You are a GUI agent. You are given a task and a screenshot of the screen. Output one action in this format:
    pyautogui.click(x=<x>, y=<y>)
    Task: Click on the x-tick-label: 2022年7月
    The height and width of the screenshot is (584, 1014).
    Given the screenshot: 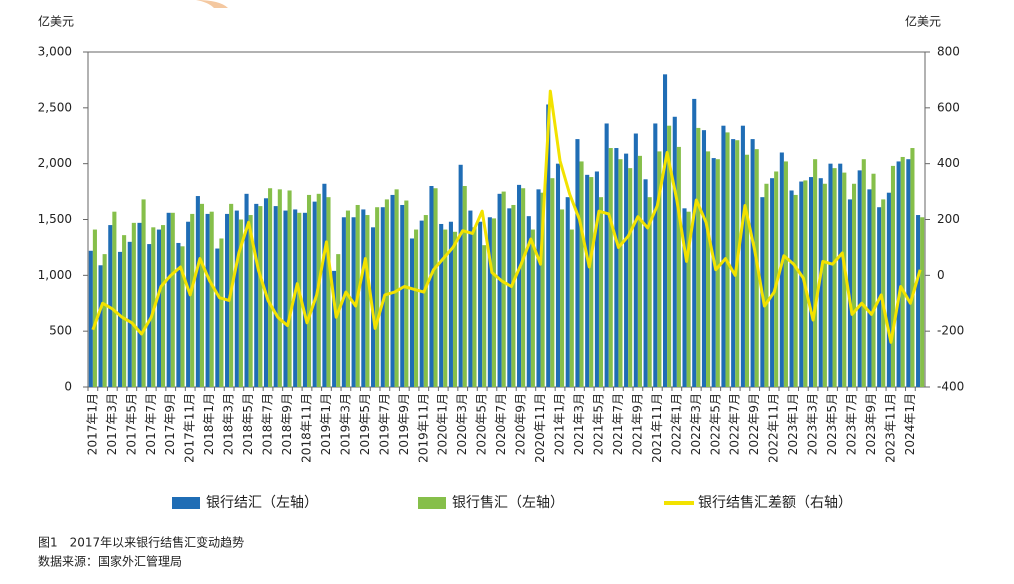 What is the action you would take?
    pyautogui.click(x=735, y=424)
    